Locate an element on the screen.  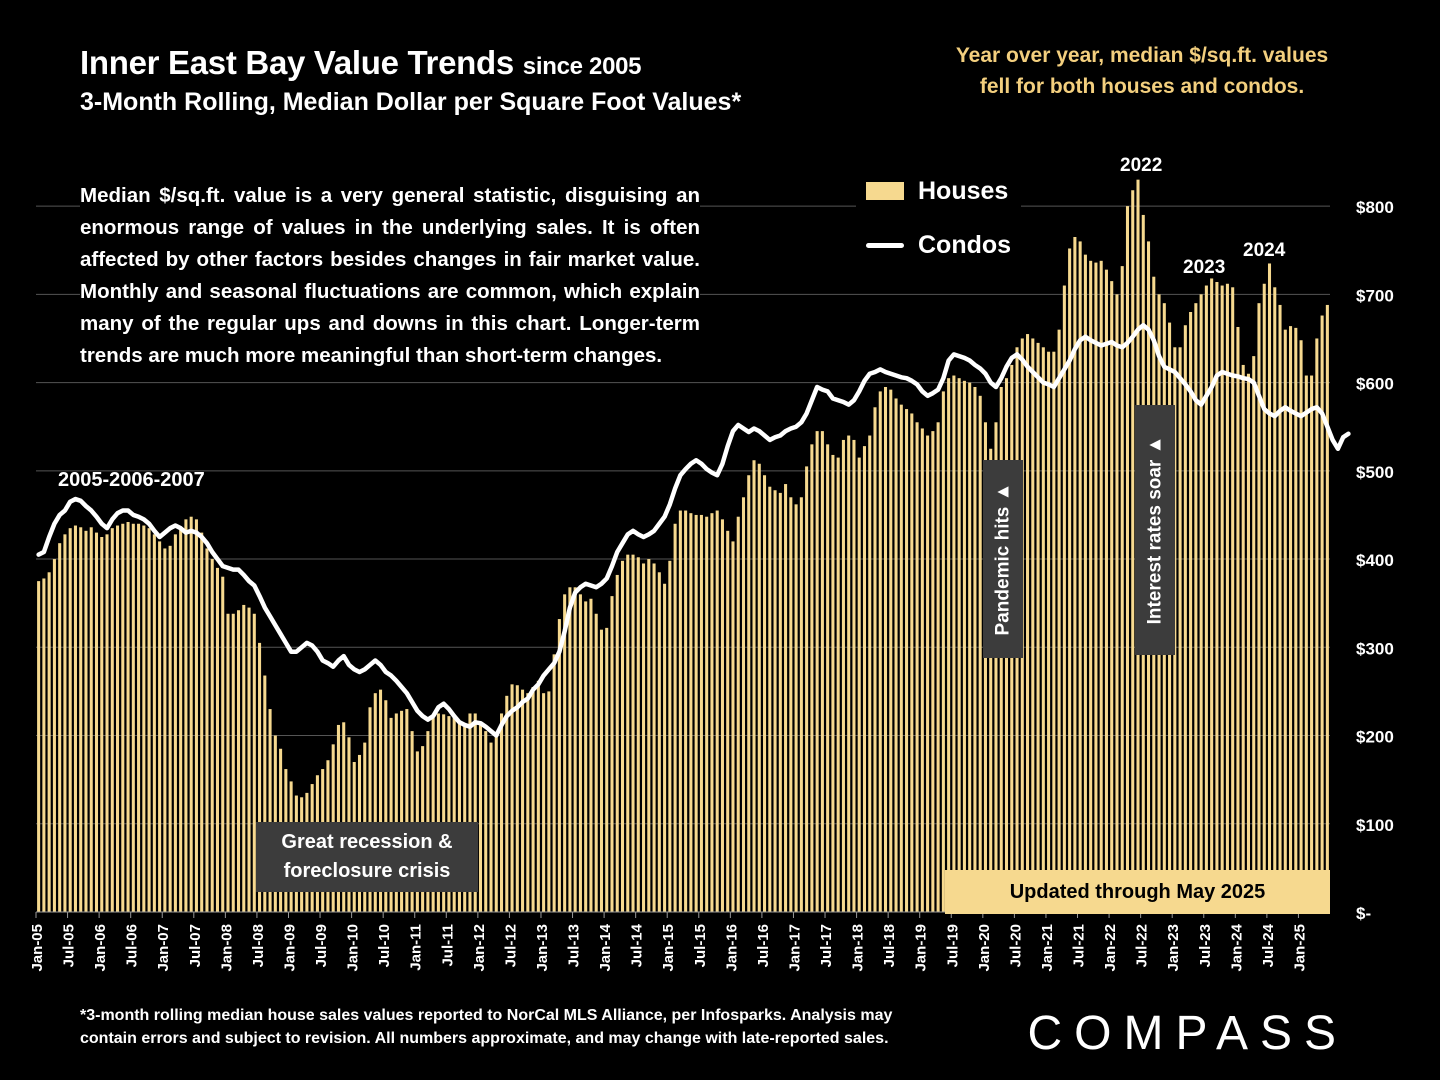
annotation-recession-line2: foreclosure crisis is located at coordinates (367, 871).